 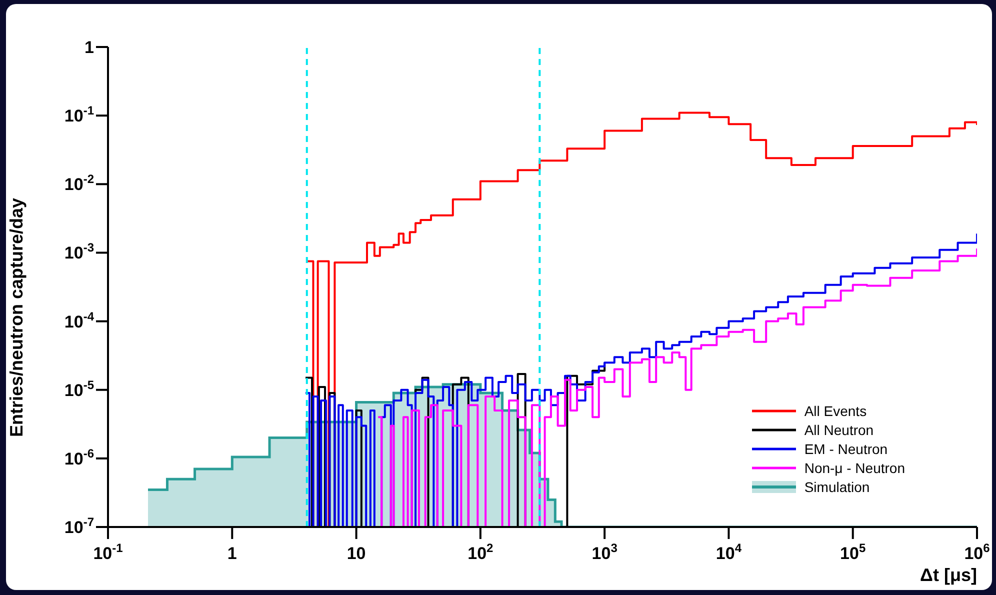 What do you see at coordinates (232, 553) in the screenshot?
I see `x-tick-label: 1` at bounding box center [232, 553].